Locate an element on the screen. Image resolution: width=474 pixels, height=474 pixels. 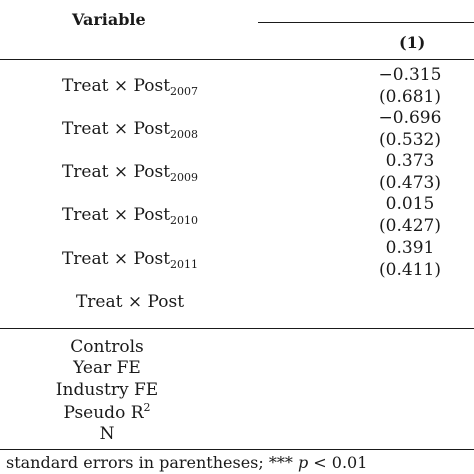
coef-2010: 0.015 is located at coordinates (410, 204).